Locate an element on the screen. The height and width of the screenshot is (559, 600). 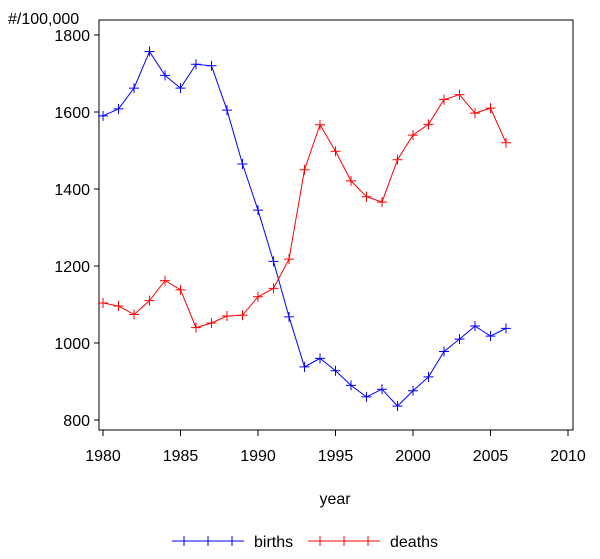
y-tick-label-1600: 1600 is located at coordinates (72, 113).